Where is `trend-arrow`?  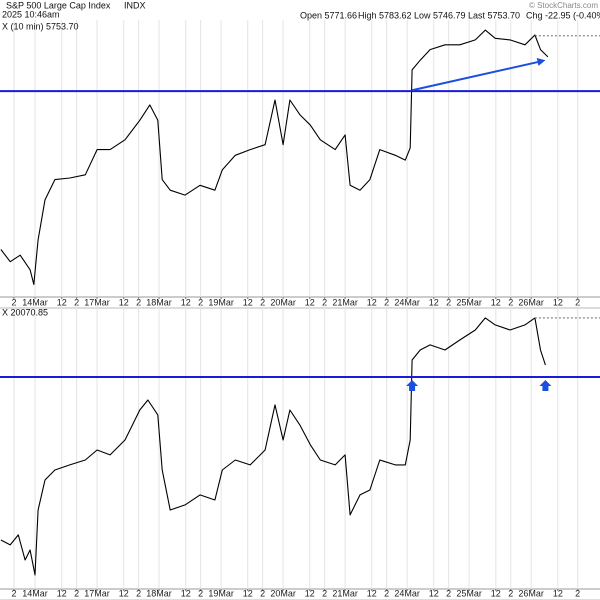
trend-arrow is located at coordinates (475, 76).